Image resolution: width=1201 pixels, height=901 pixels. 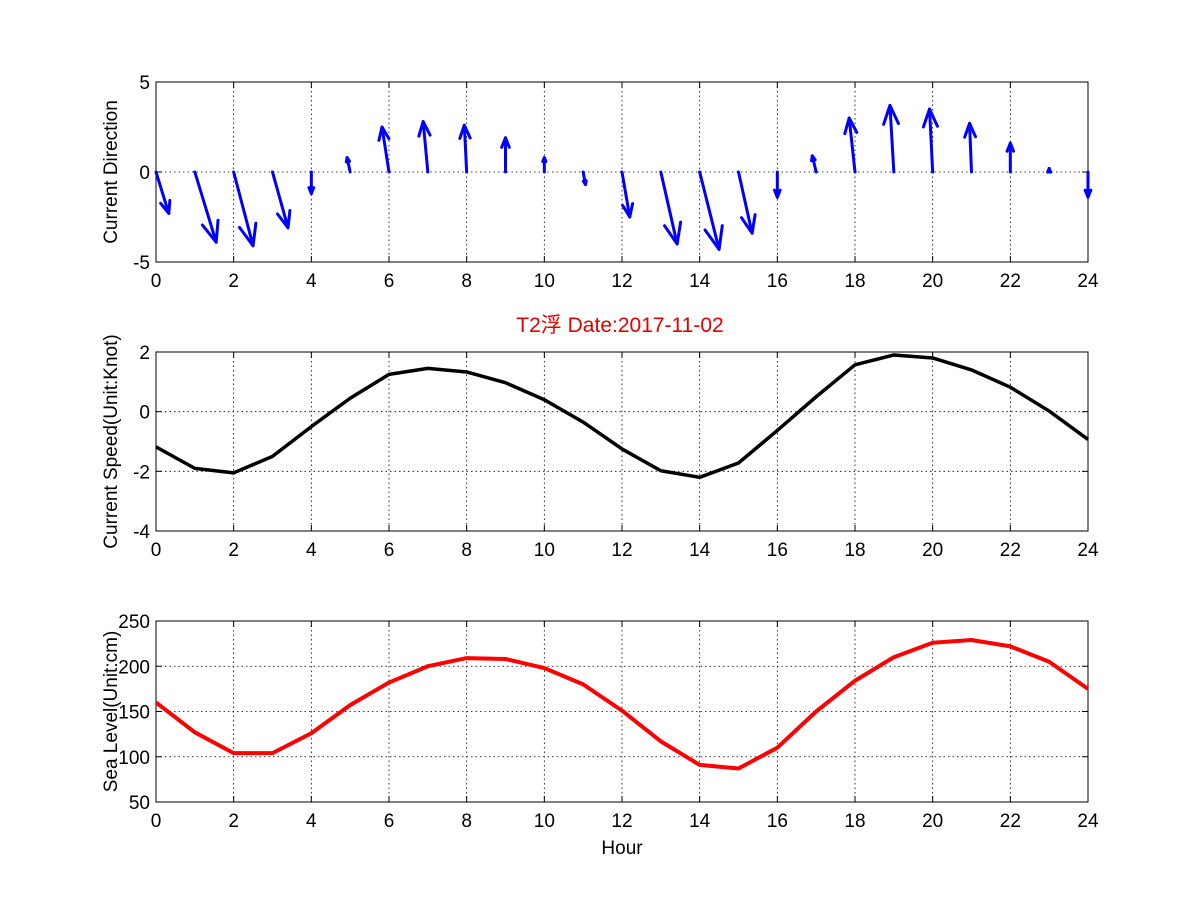 What do you see at coordinates (156, 281) in the screenshot?
I see `x-tick-label: 0` at bounding box center [156, 281].